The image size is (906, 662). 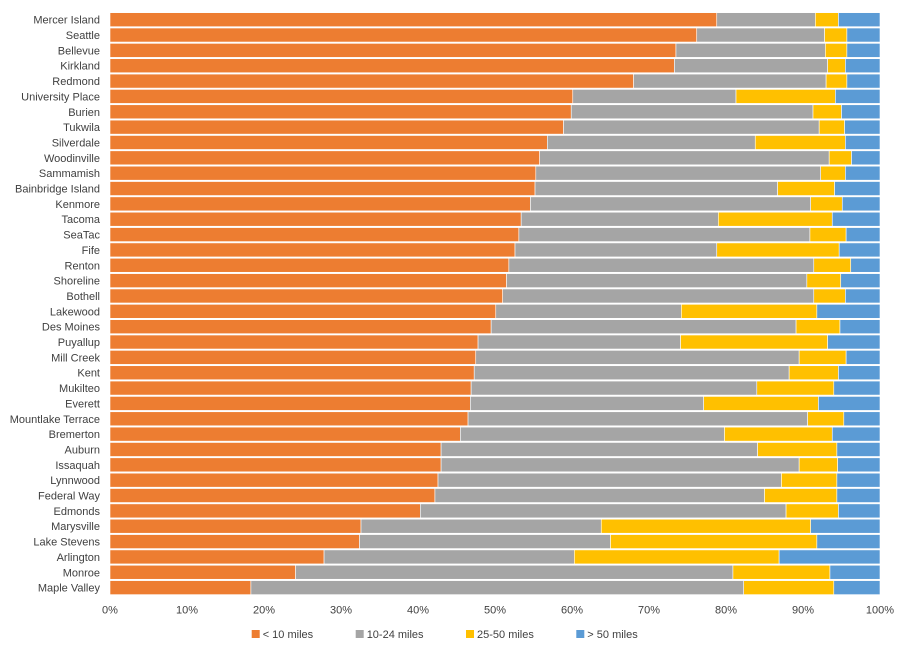 I want to click on bar-mercer-island-10-miles, so click(x=413, y=19).